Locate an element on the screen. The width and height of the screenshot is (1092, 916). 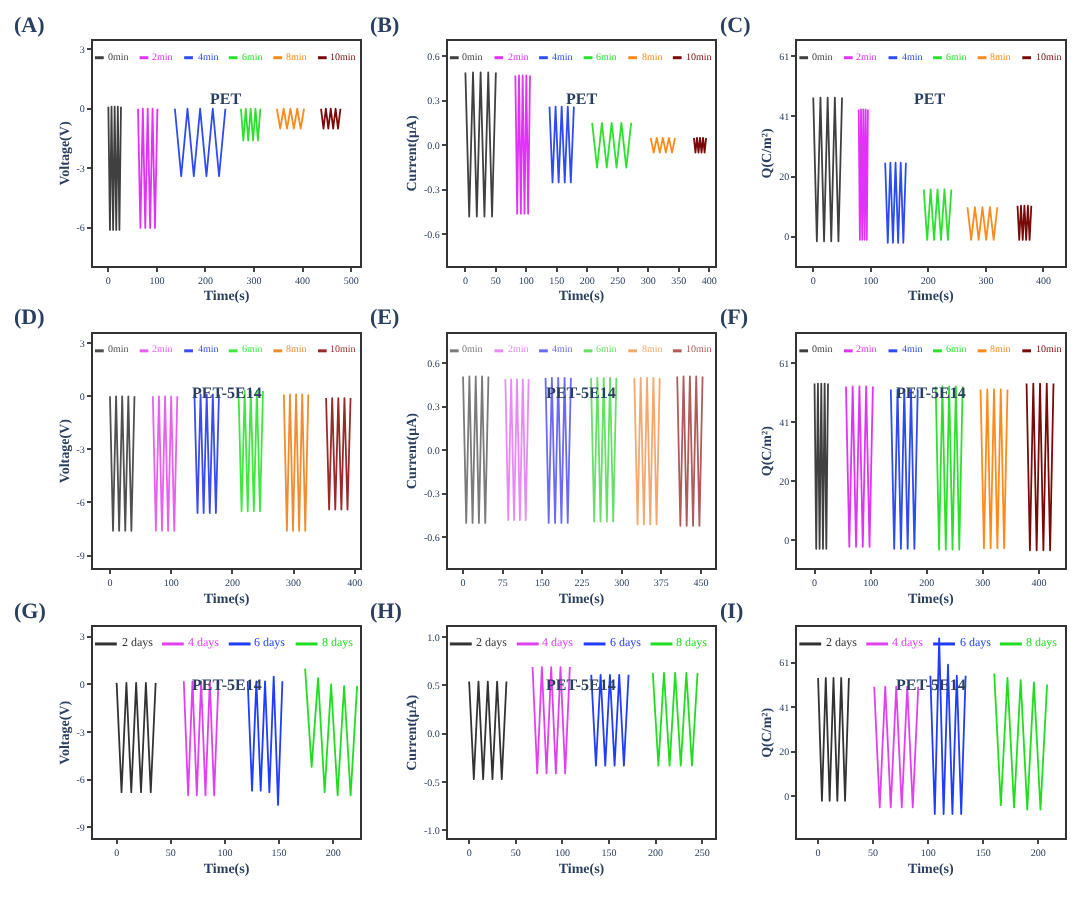
text: (F) is located at coordinates (734, 318).